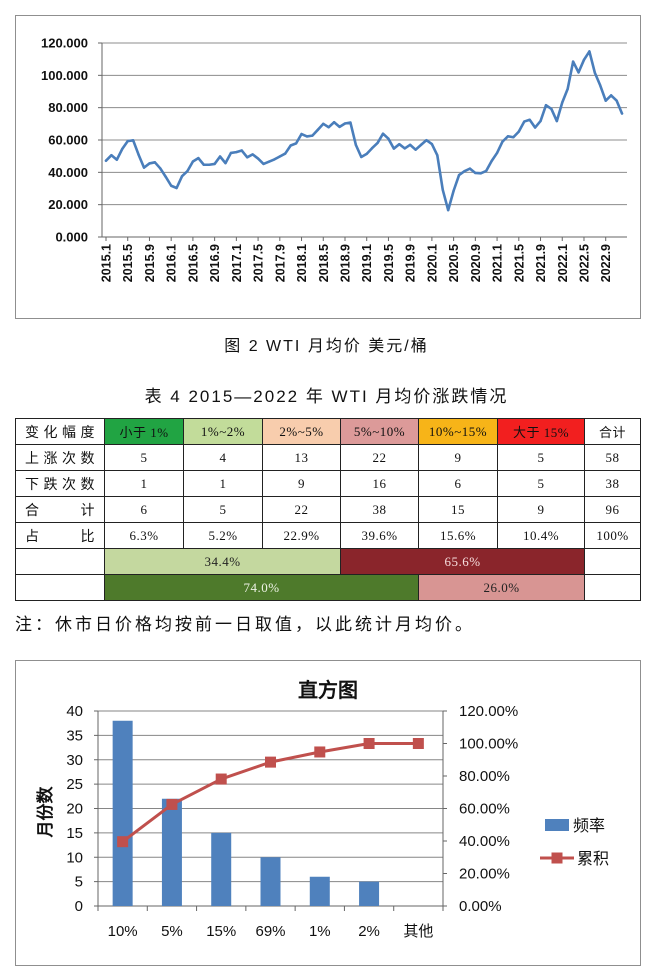 Image resolution: width=653 pixels, height=980 pixels. I want to click on table-cell: 96, so click(612, 509).